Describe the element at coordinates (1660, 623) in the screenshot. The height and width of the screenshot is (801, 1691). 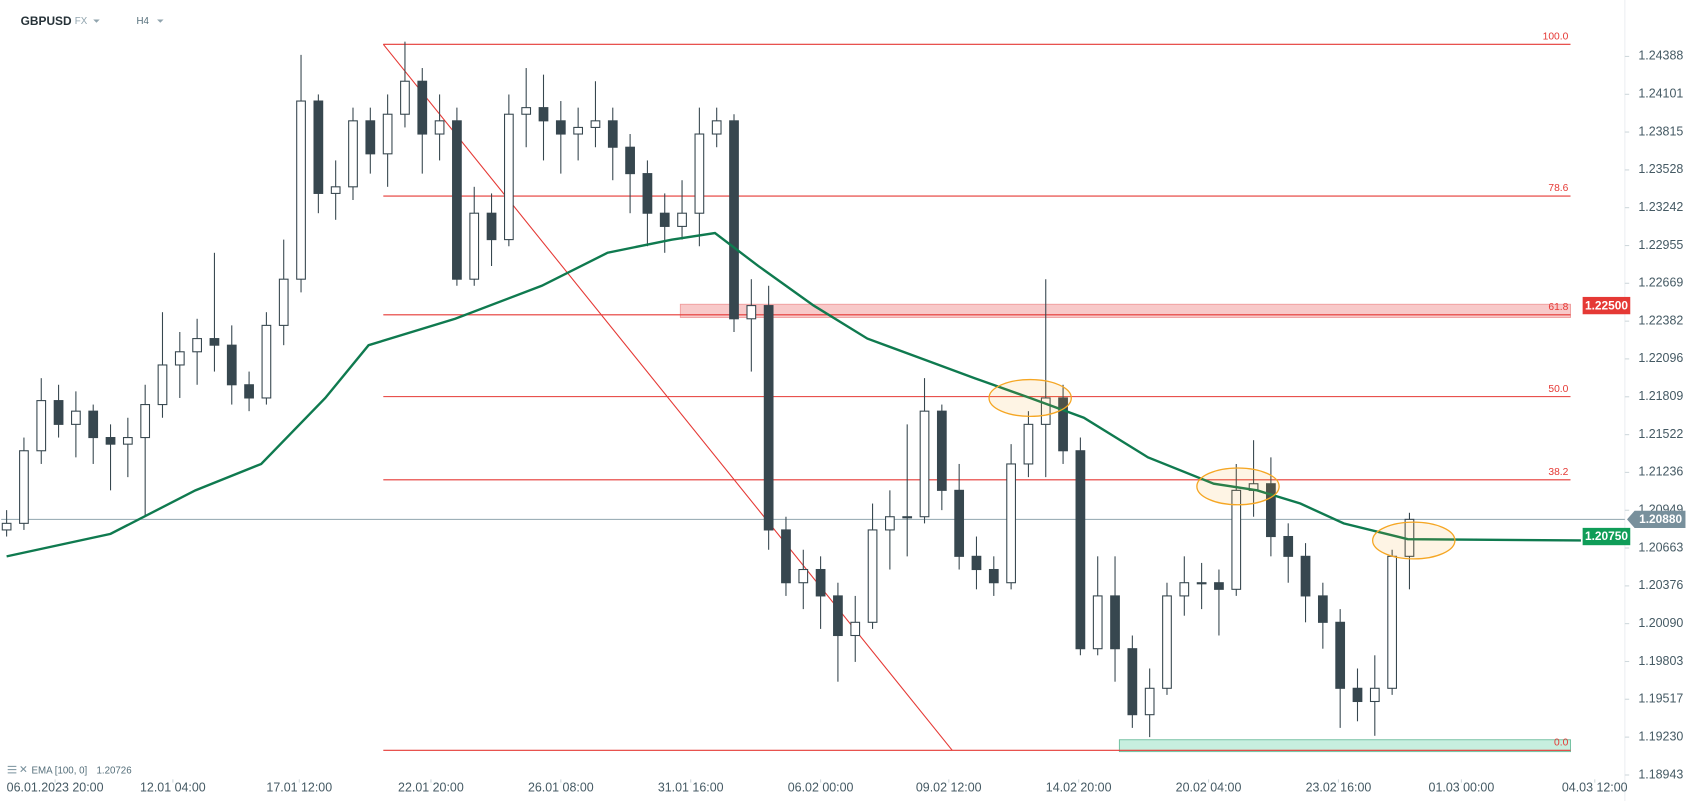
I see `y-tick-label: 1.20090` at that location.